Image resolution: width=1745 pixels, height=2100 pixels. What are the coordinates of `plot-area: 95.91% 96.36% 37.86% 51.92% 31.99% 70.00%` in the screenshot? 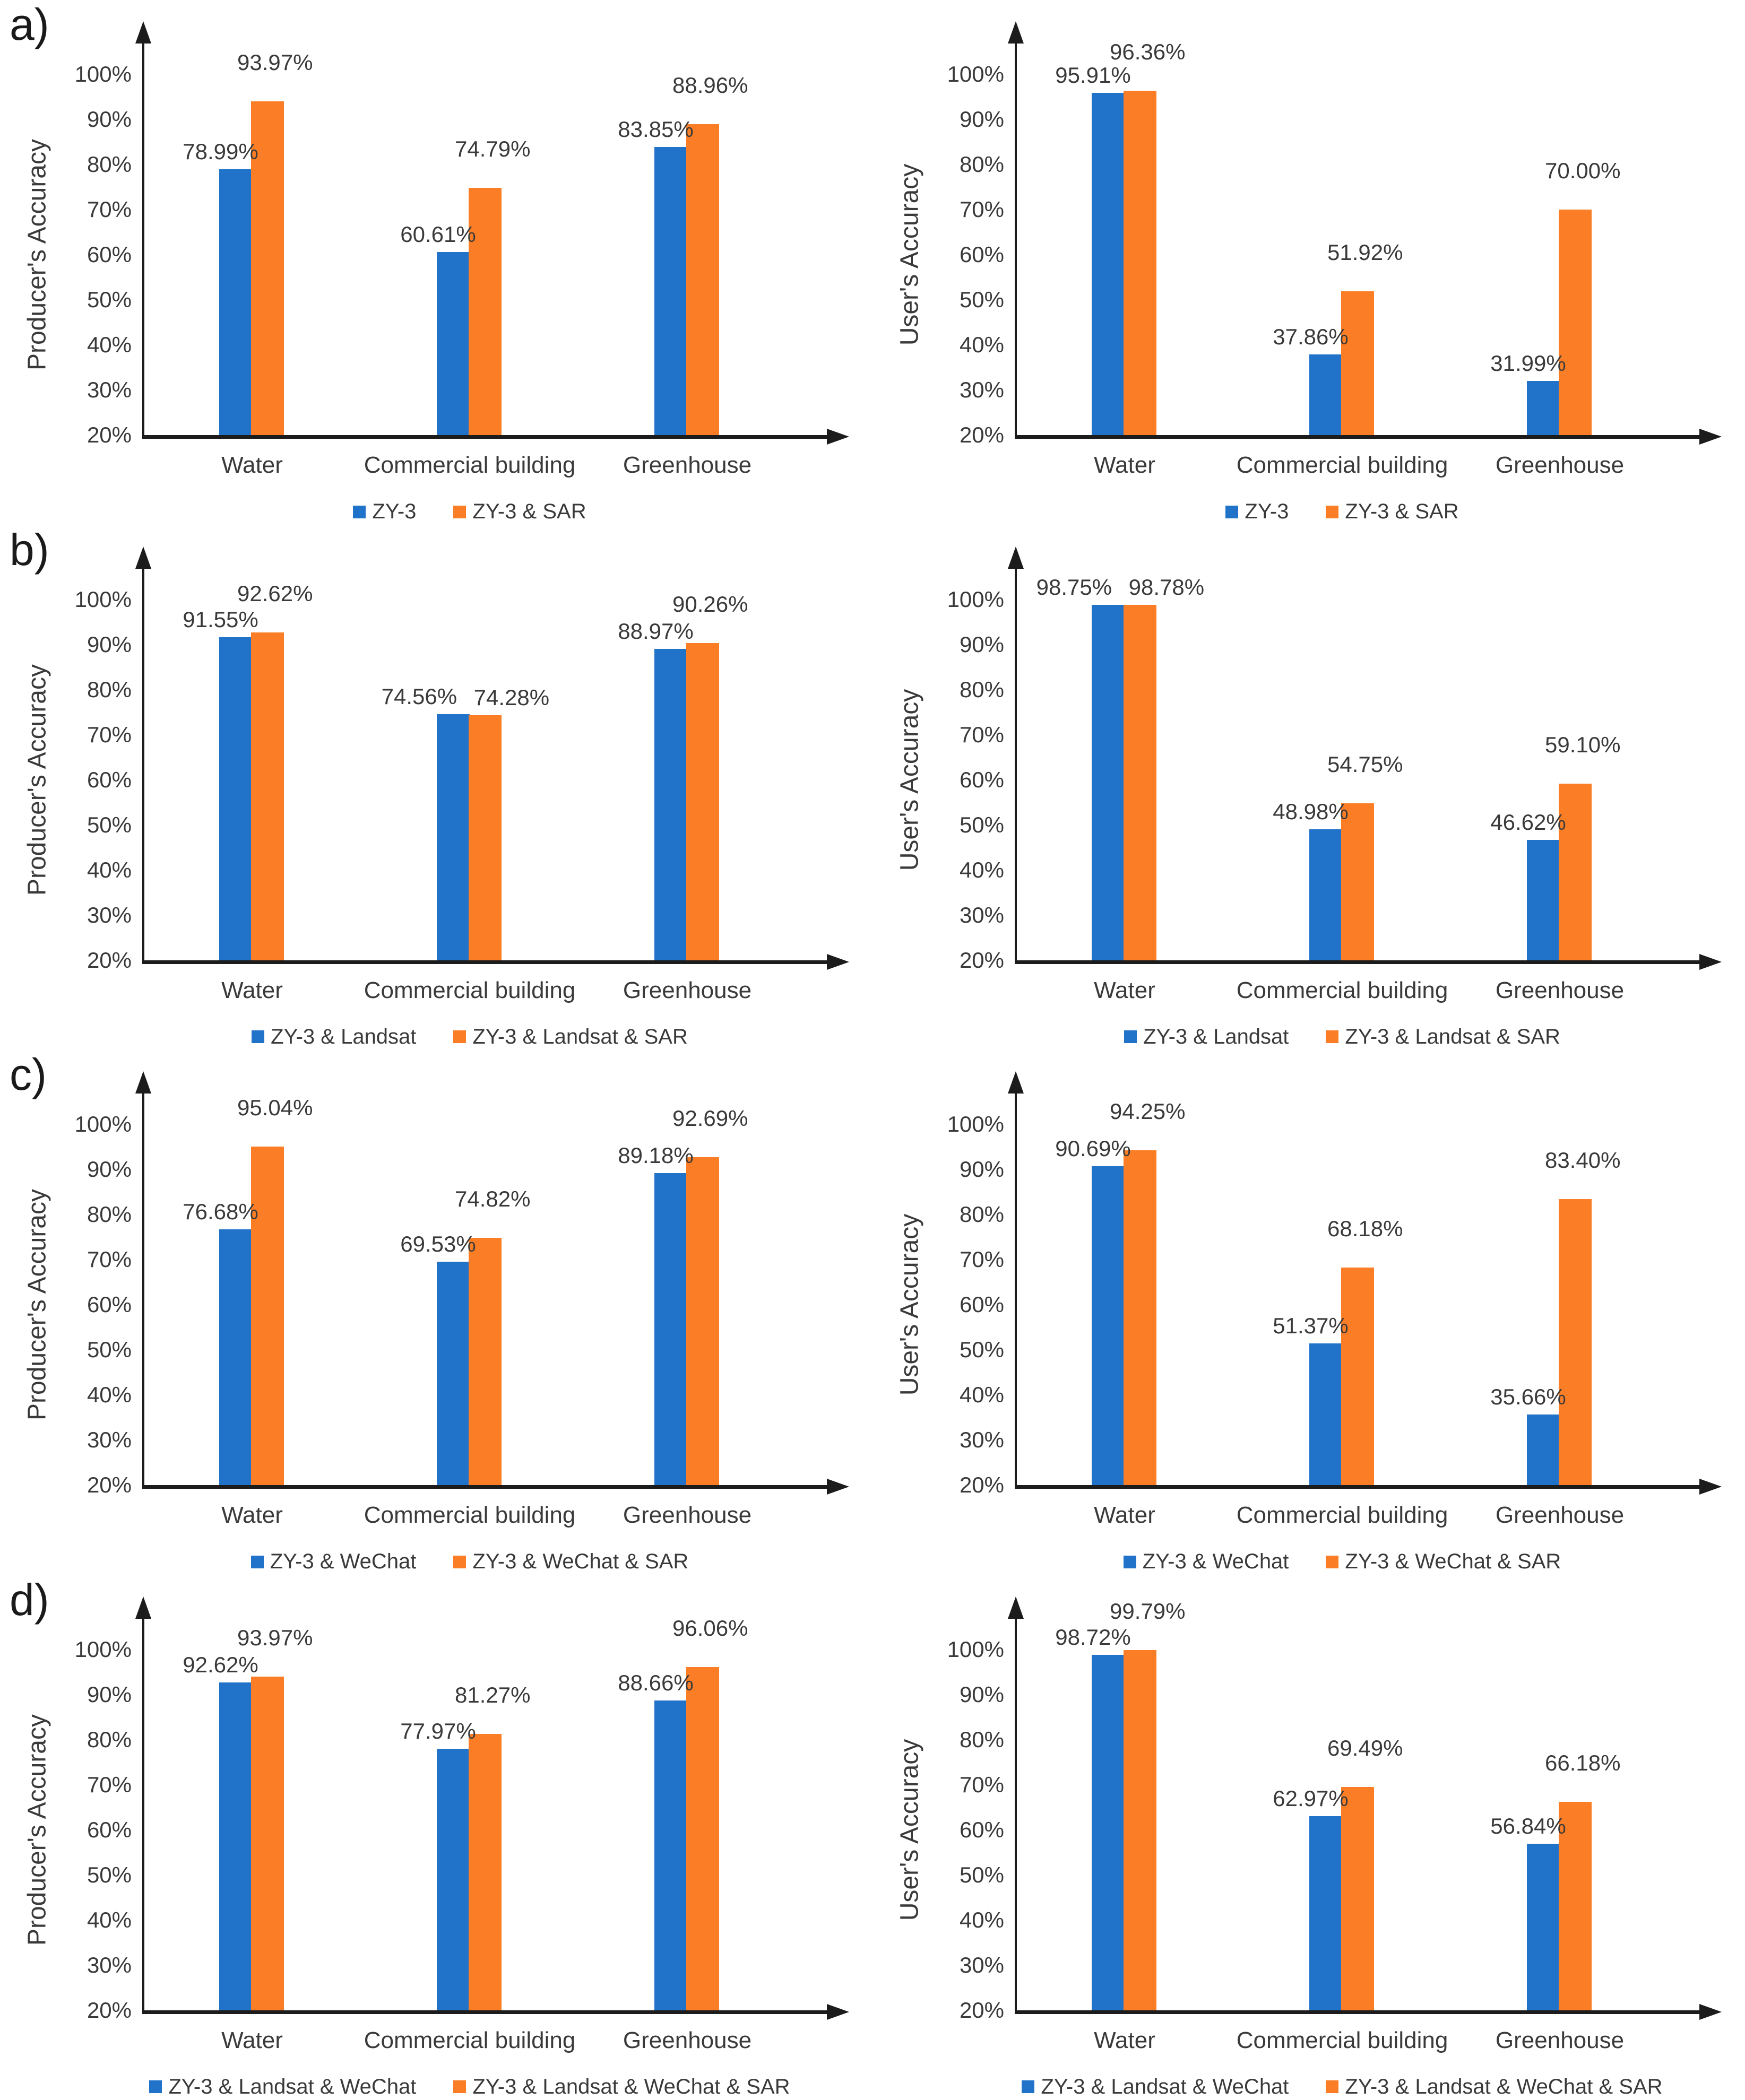 It's located at (1343, 238).